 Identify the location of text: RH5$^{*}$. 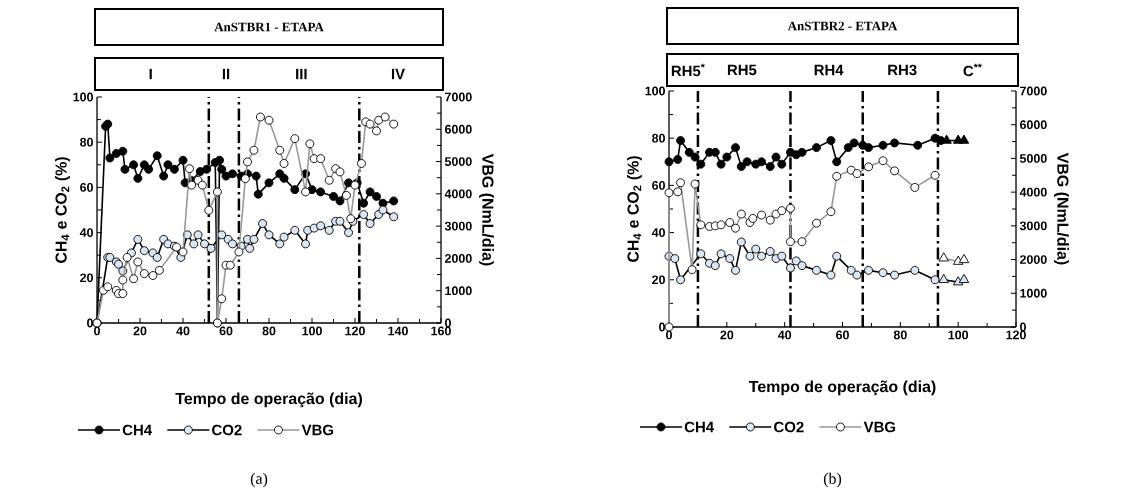
(688, 70).